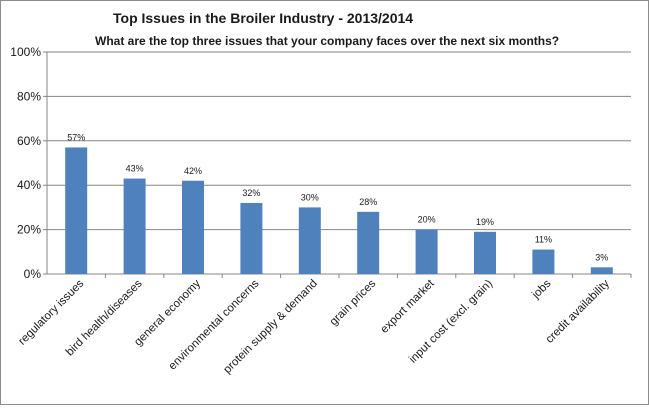 The image size is (649, 409). I want to click on x-category-label: protein supply & demand, so click(270, 327).